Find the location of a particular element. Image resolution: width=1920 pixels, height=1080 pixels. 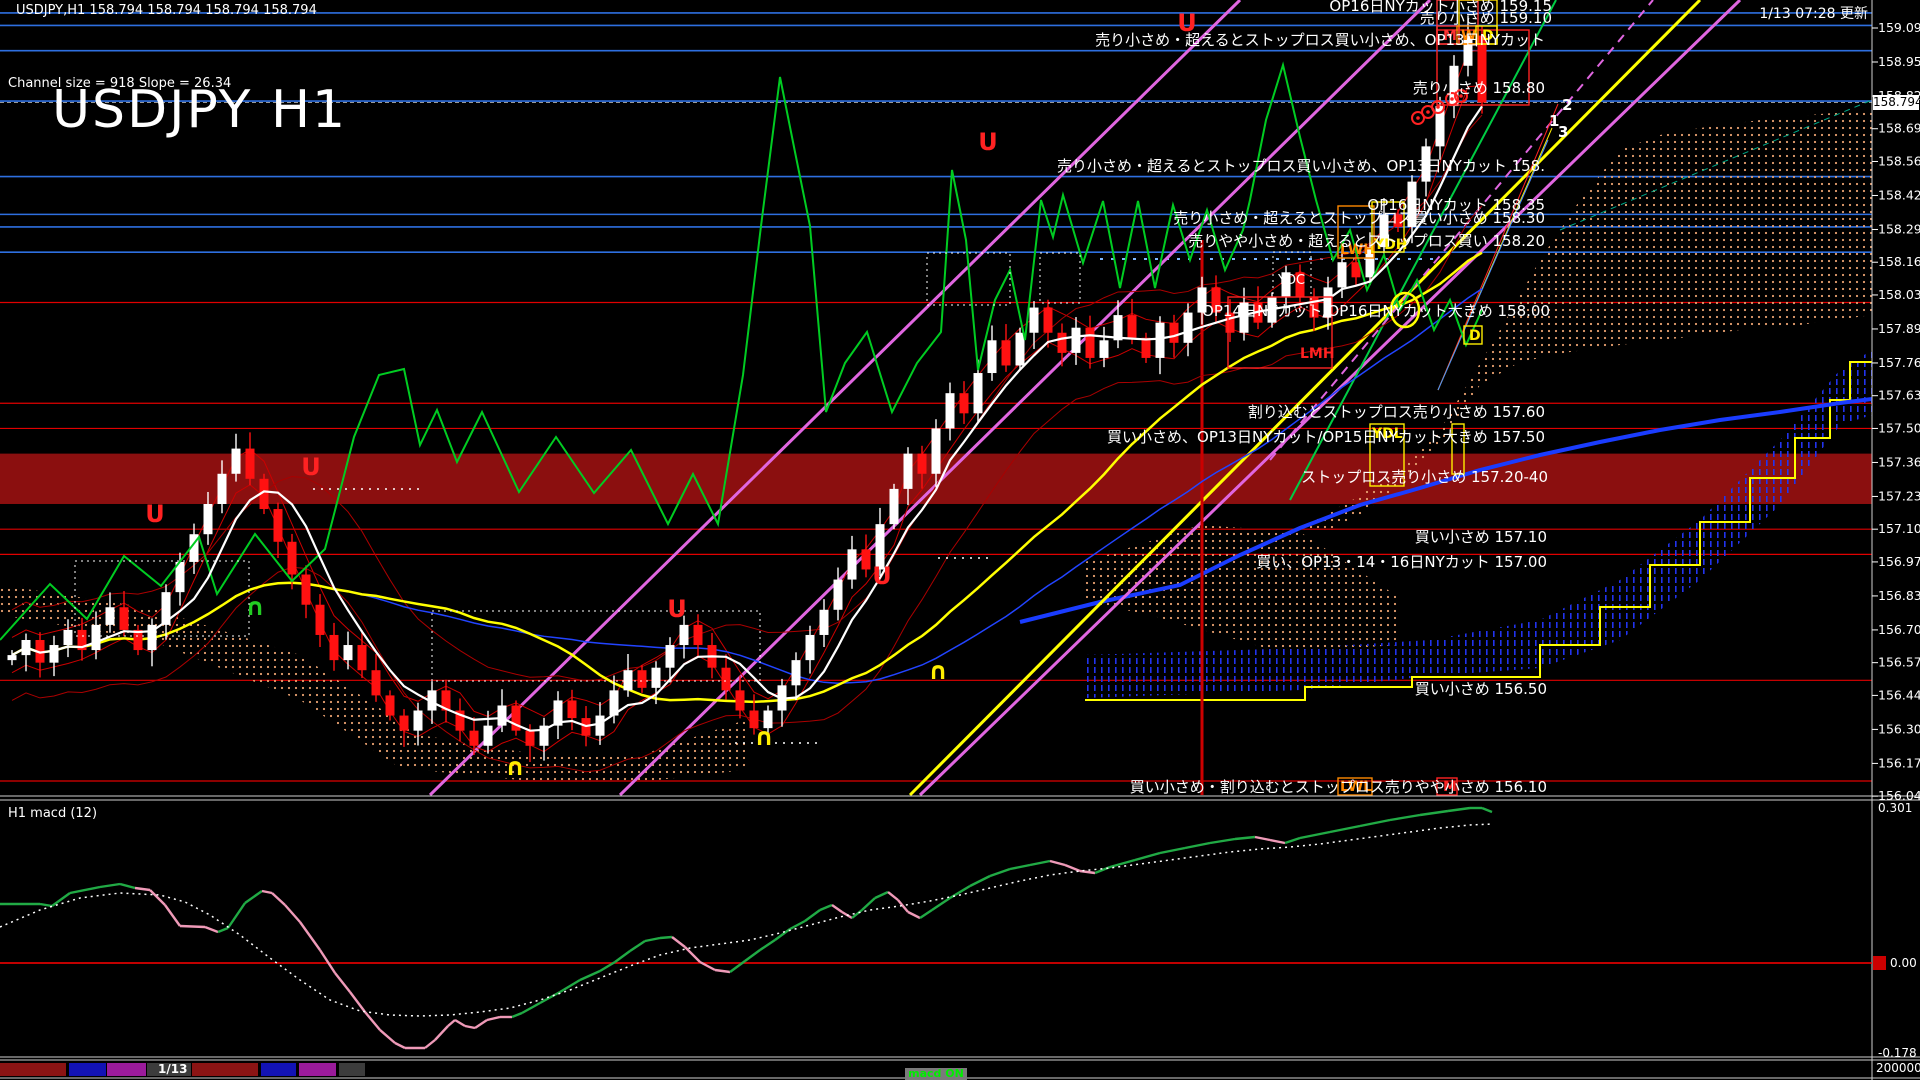

update-timestamp: 1/13 07:28 更新 is located at coordinates (1813, 14).